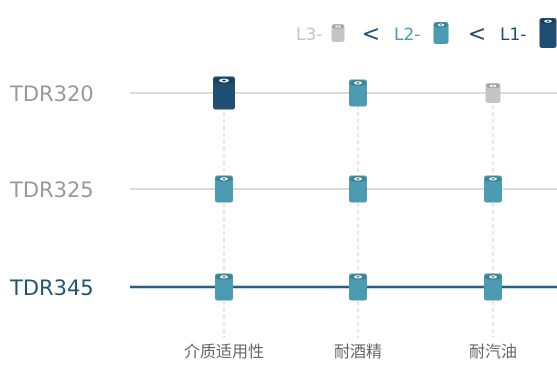 This screenshot has height=366, width=557. What do you see at coordinates (224, 189) in the screenshot?
I see `marker-tdr325-col1-l2` at bounding box center [224, 189].